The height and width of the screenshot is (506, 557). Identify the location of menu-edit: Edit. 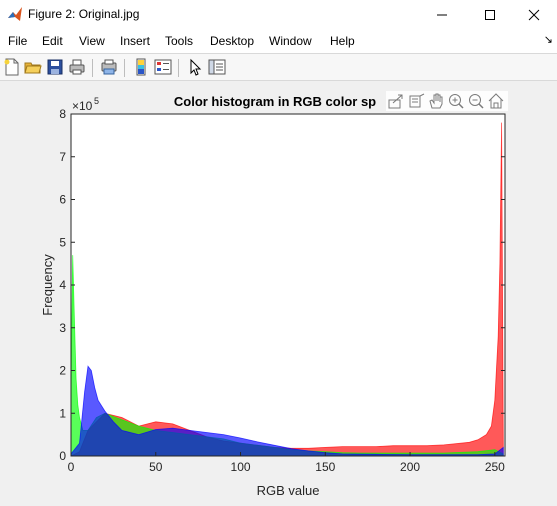
(52, 41).